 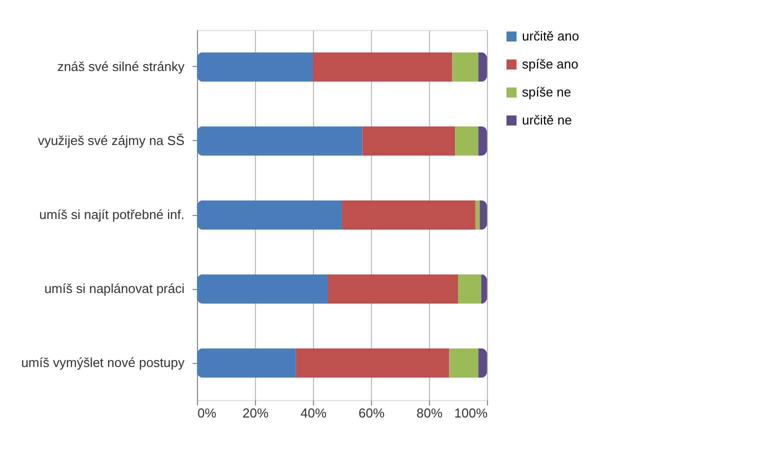 What do you see at coordinates (550, 64) in the screenshot?
I see `legend-label: spíše ano` at bounding box center [550, 64].